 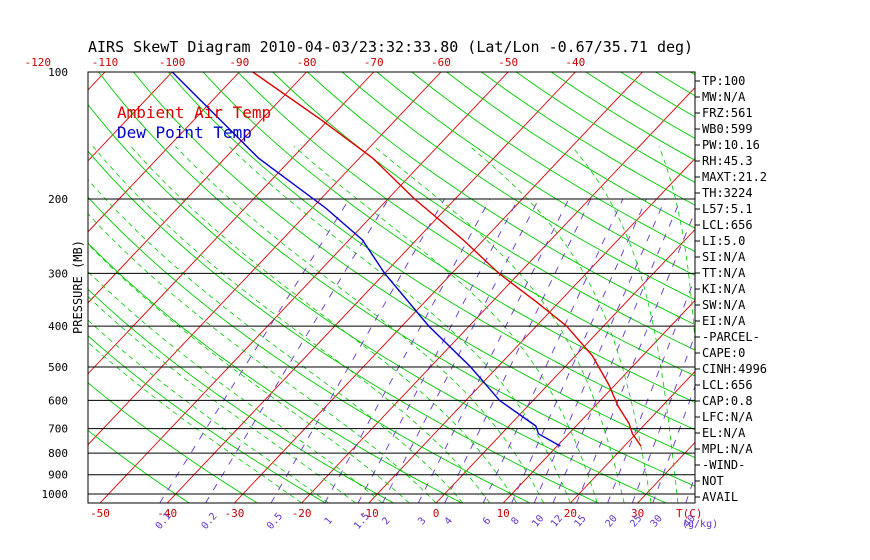 What do you see at coordinates (724, 97) in the screenshot?
I see `side-panel-item: MW:N/A` at bounding box center [724, 97].